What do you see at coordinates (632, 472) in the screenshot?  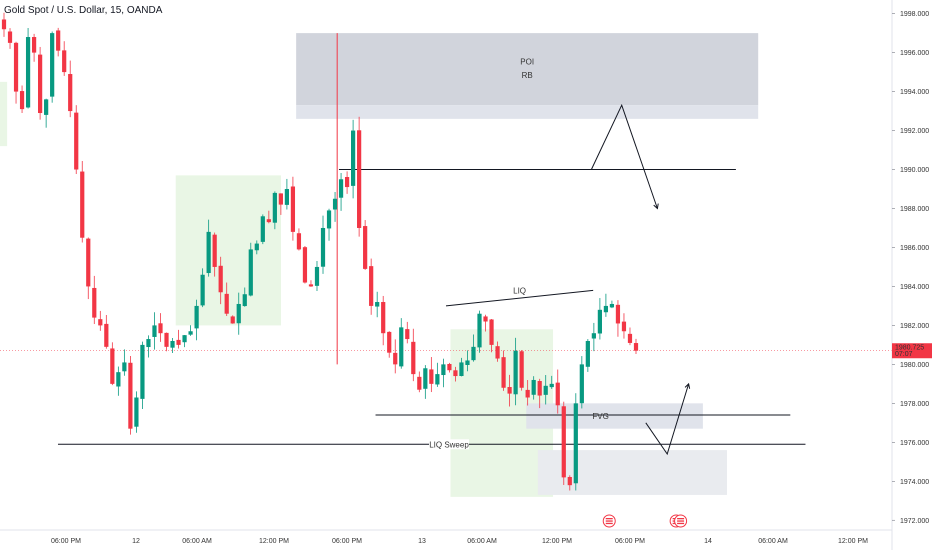 I see `demand-box` at bounding box center [632, 472].